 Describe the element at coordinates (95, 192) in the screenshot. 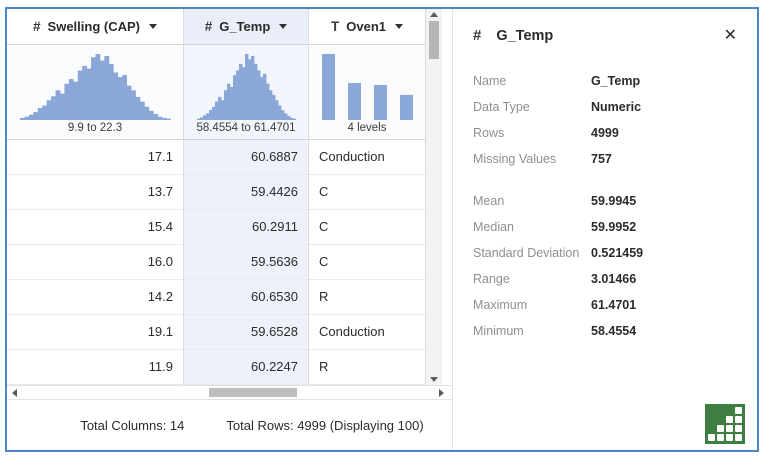

I see `table-cell: 13.7` at that location.